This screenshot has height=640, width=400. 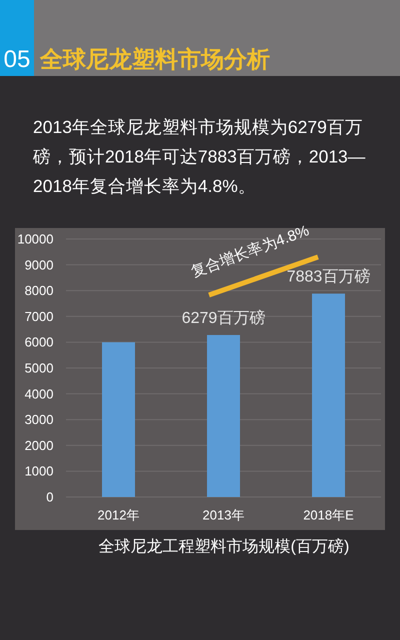 I want to click on y-tick-label: 0, so click(x=50, y=497).